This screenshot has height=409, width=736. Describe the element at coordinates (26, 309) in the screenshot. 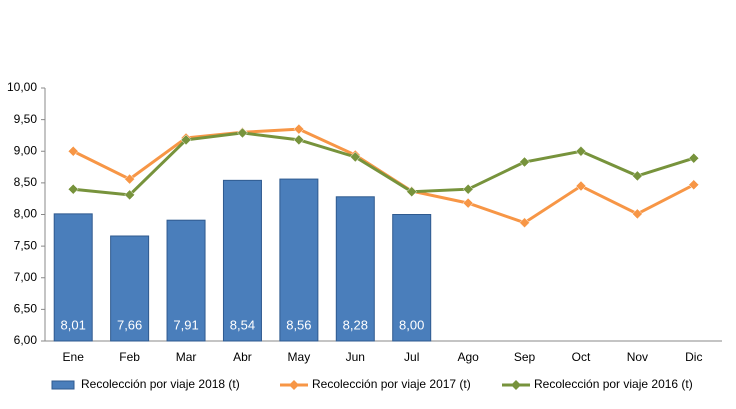

I see `y-tick-label: 6,50` at that location.